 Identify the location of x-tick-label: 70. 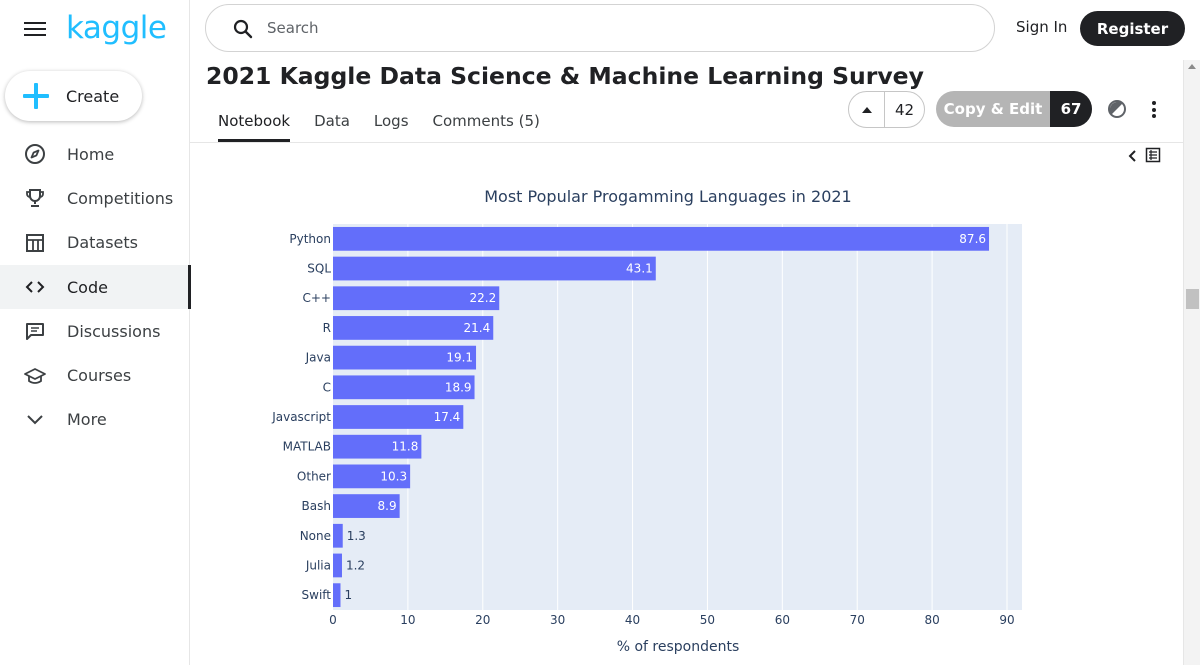
(857, 620).